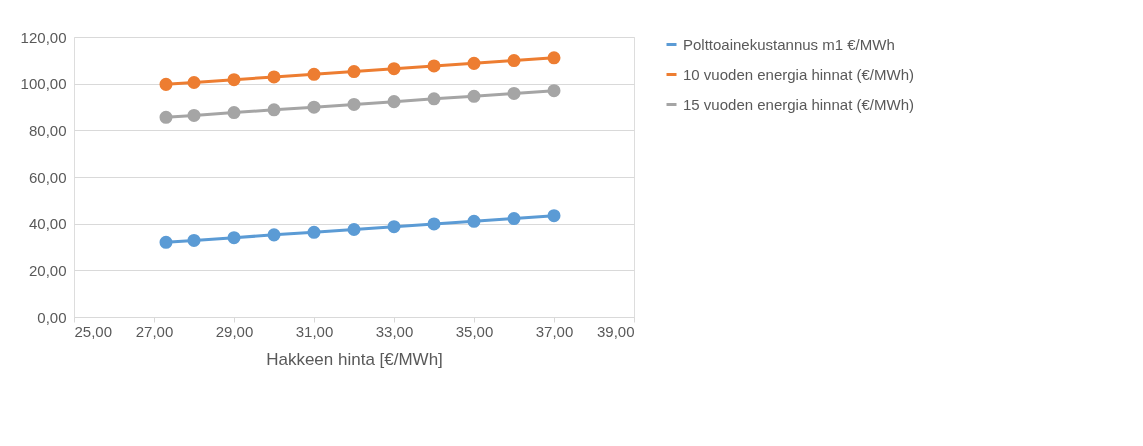 Image resolution: width=1143 pixels, height=446 pixels. Describe the element at coordinates (394, 331) in the screenshot. I see `x-tick-label: 33,00` at that location.